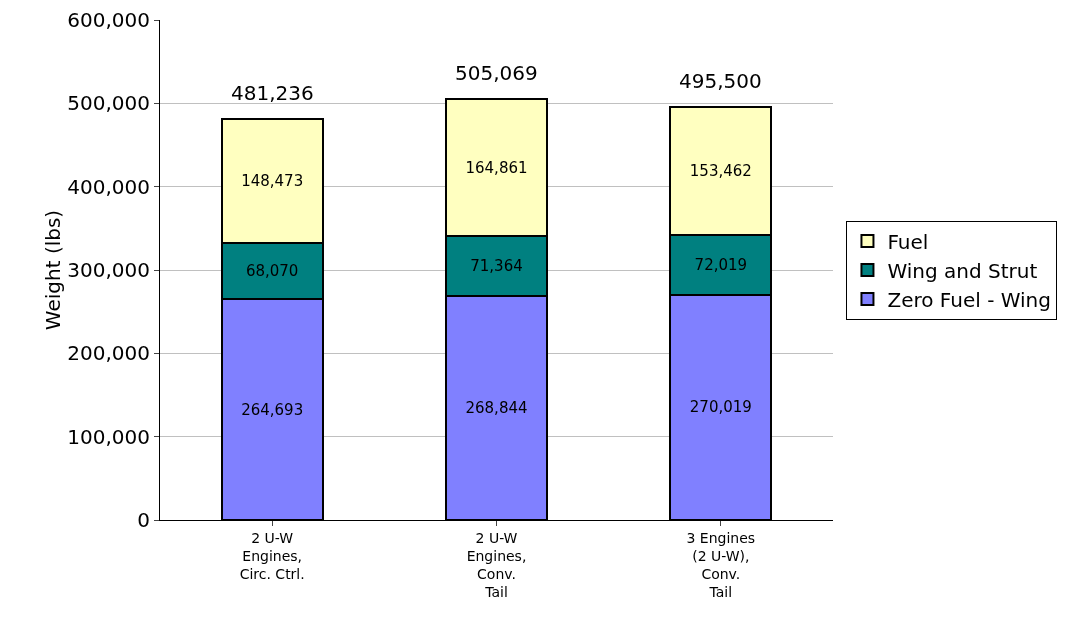  What do you see at coordinates (108, 103) in the screenshot?
I see `y-tick-label: 500,000` at bounding box center [108, 103].